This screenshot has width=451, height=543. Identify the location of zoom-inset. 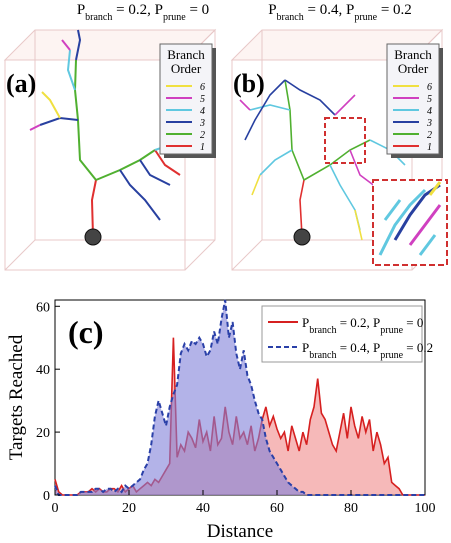
(410, 222).